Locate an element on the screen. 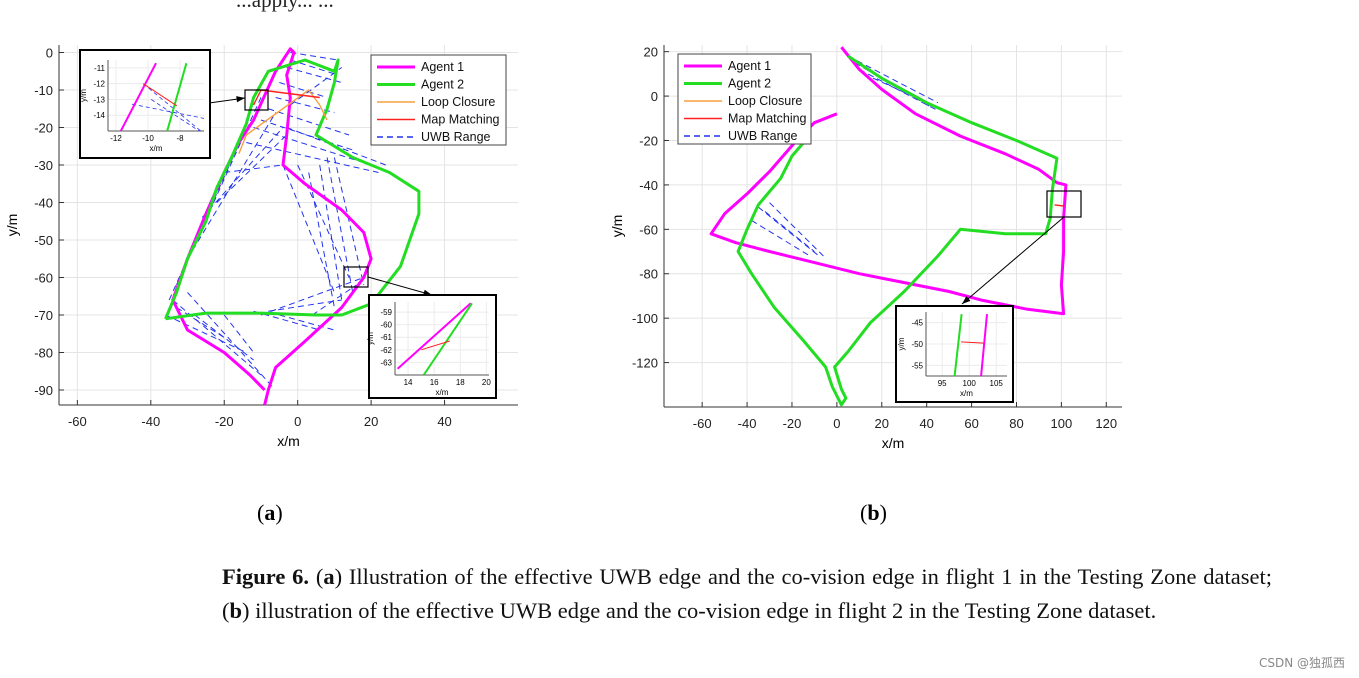 The image size is (1359, 678). inset-y-tick-label: -12 is located at coordinates (99, 84).